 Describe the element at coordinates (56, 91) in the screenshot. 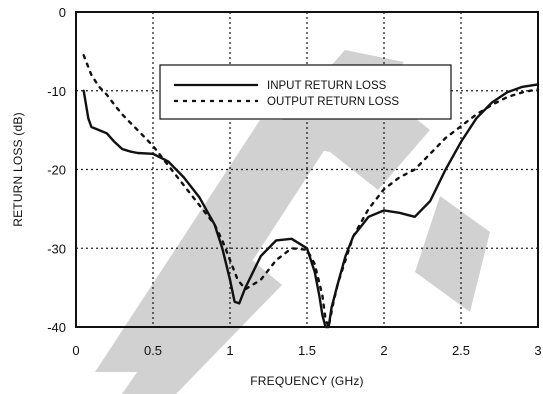

I see `y-tick-label: -10` at that location.